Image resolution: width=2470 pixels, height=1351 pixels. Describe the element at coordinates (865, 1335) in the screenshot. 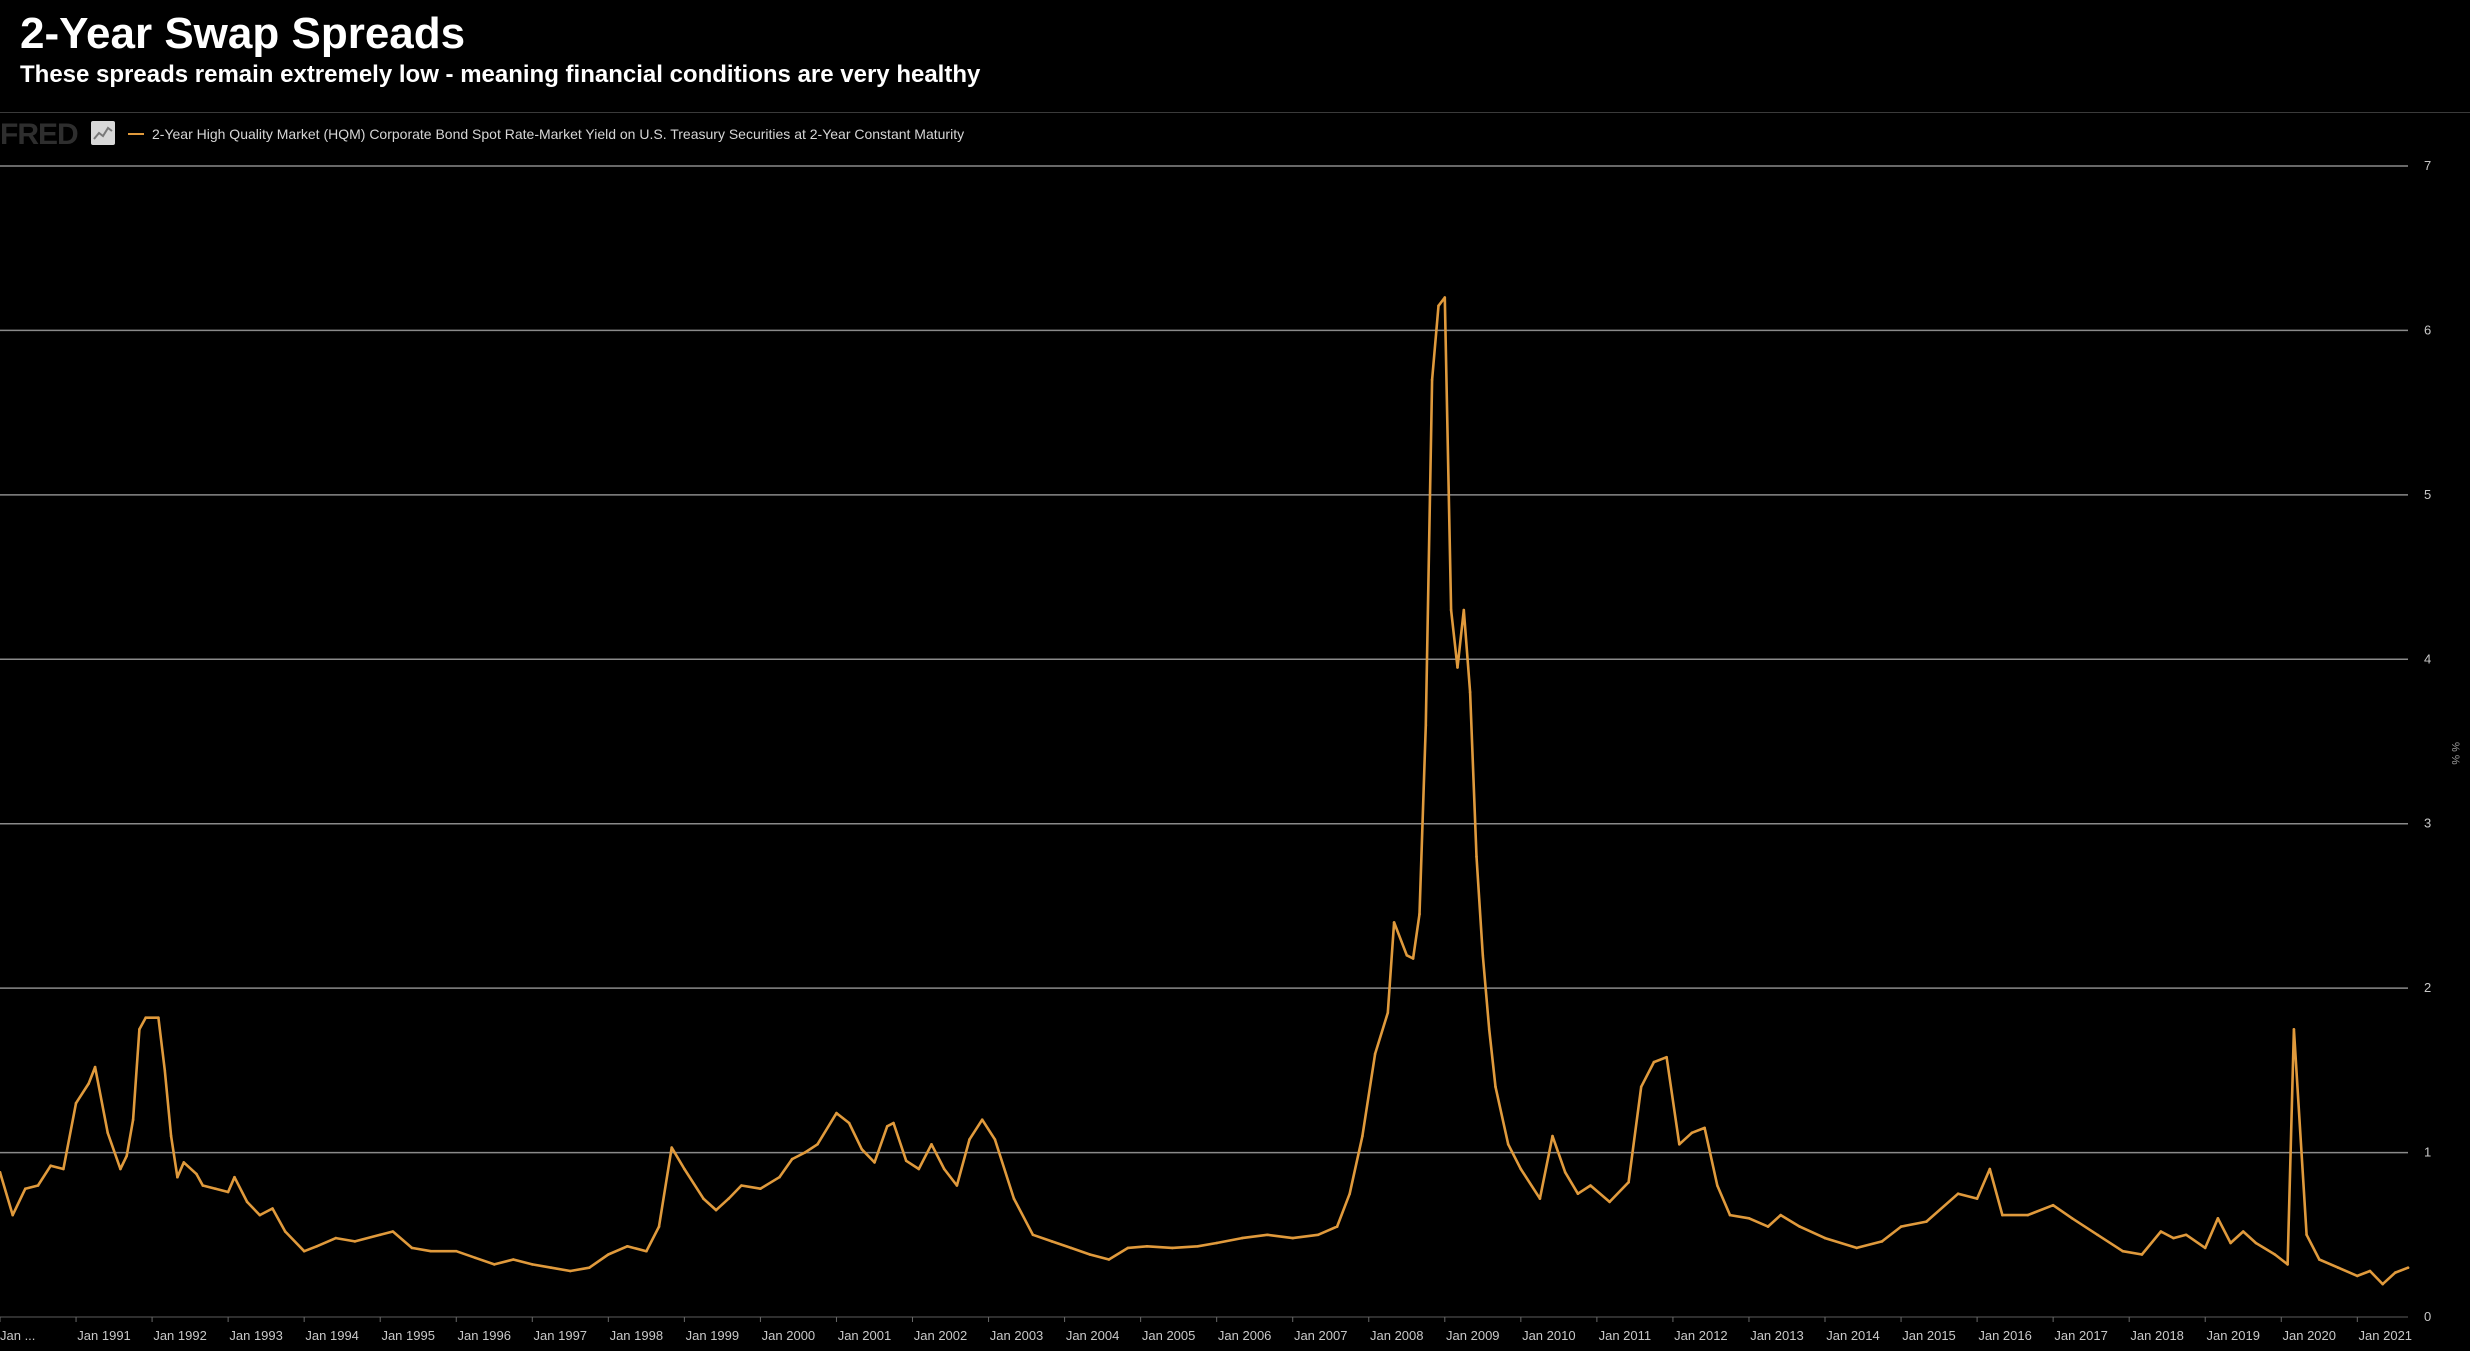

I see `x-tick-label: Jan 2001` at that location.